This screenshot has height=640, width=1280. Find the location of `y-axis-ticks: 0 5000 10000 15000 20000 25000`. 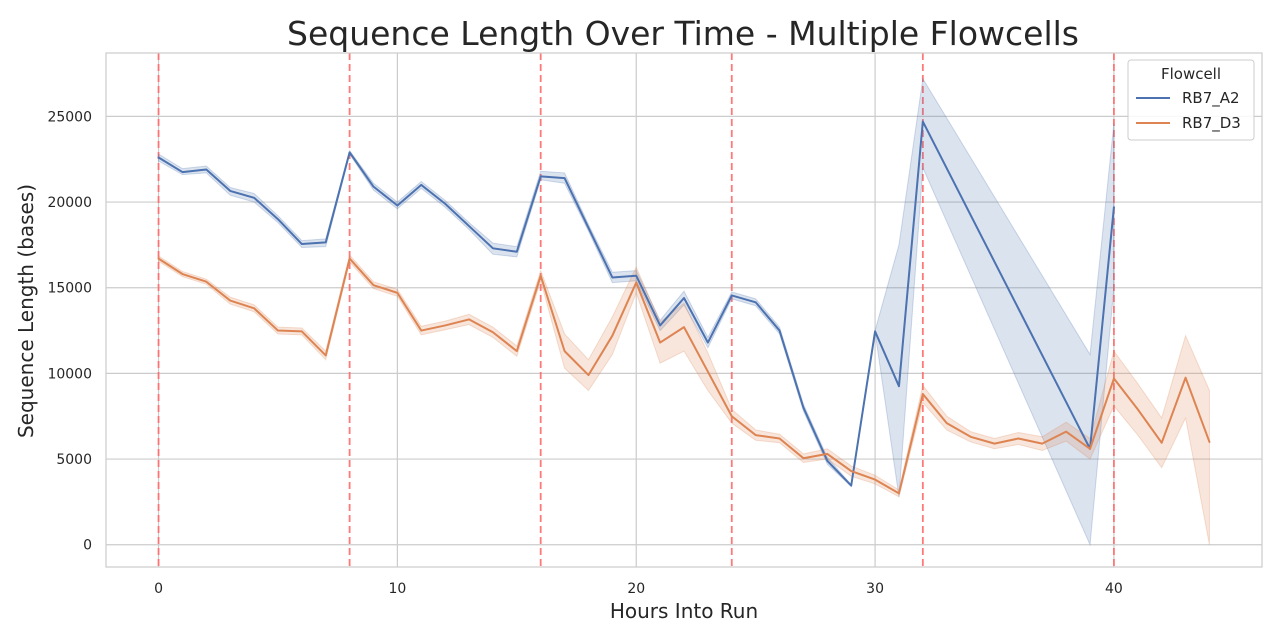

y-axis-ticks: 0 5000 10000 15000 20000 25000 is located at coordinates (69, 331).